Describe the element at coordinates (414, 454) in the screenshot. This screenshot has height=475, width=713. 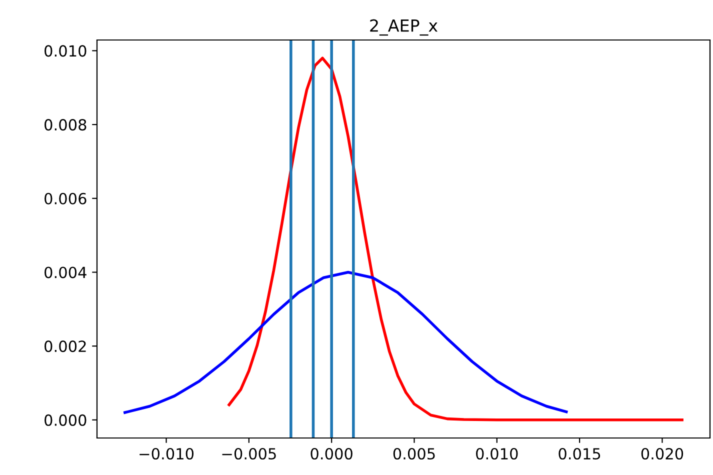
I see `x-tick-label: 0.005` at that location.